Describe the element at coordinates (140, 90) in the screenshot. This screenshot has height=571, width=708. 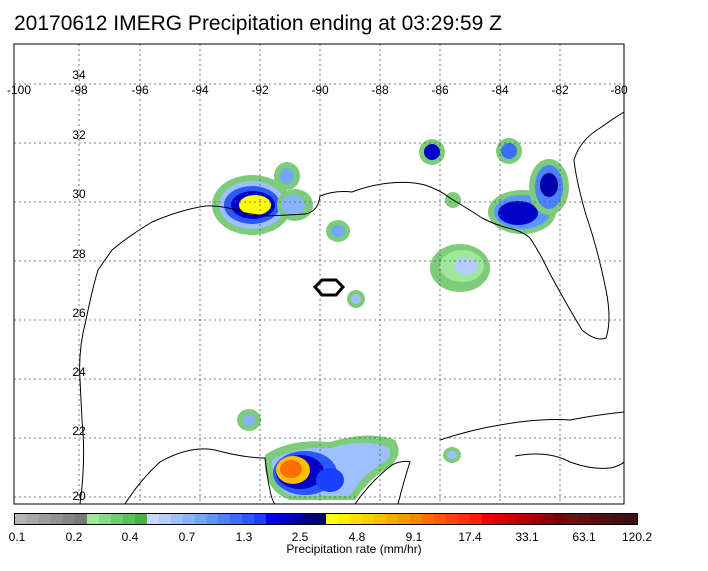
I see `lon-tick: -96` at that location.